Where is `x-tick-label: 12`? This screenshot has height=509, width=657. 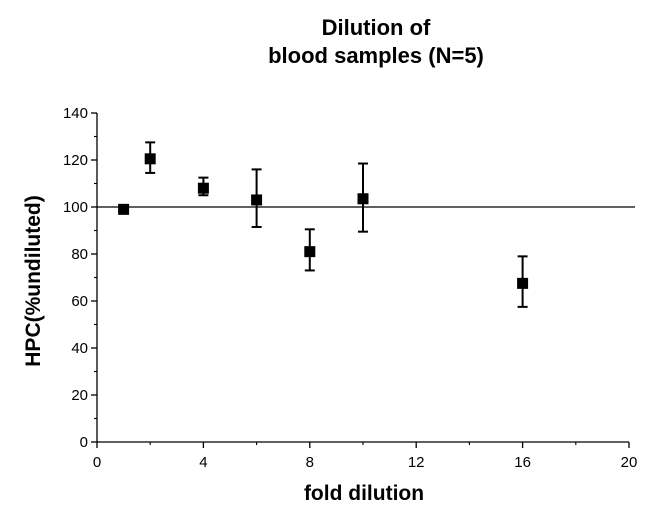
x-tick-label: 12 is located at coordinates (416, 462).